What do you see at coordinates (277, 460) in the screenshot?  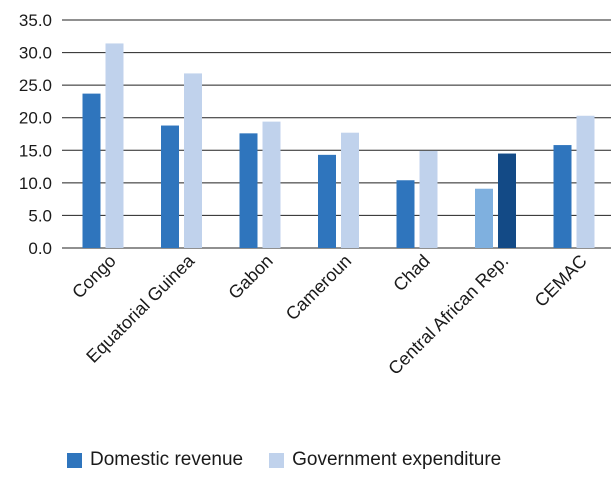 I see `legend-swatch-government-expenditure` at bounding box center [277, 460].